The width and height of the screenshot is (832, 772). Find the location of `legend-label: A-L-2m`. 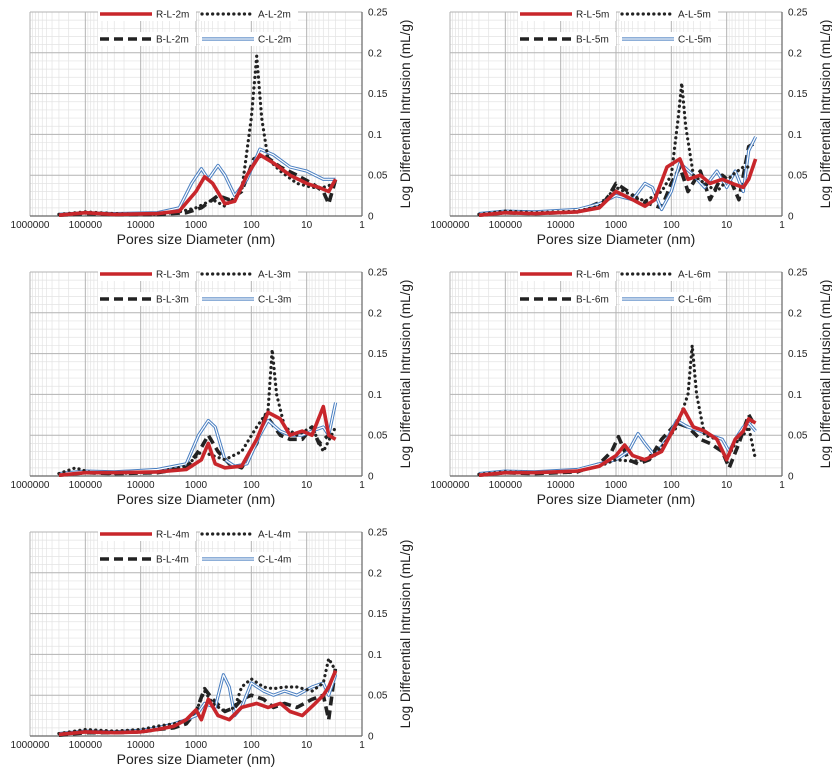

legend-label: A-L-2m is located at coordinates (274, 15).